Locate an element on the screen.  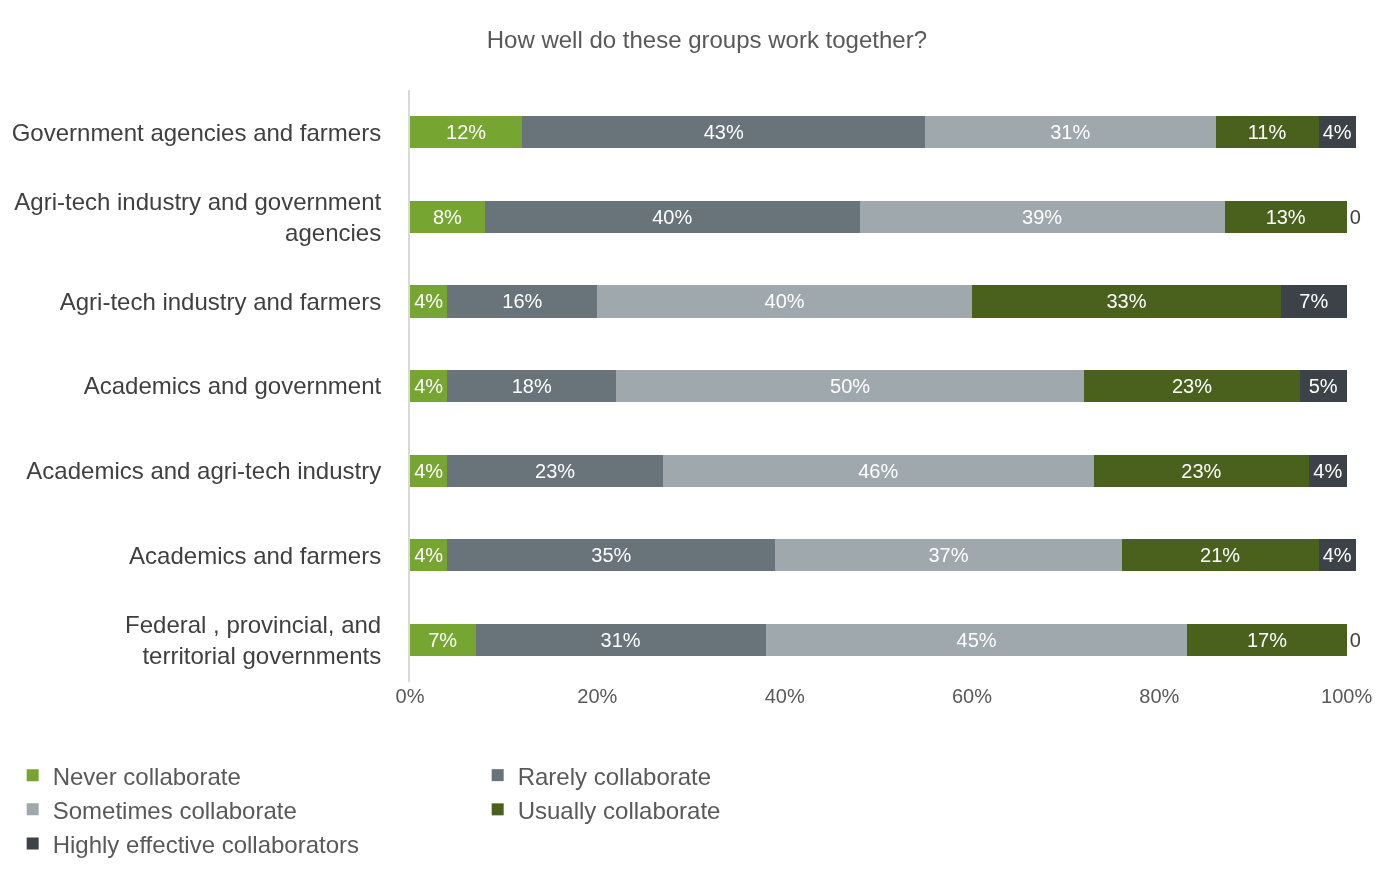
data-label: 46% is located at coordinates (878, 470).